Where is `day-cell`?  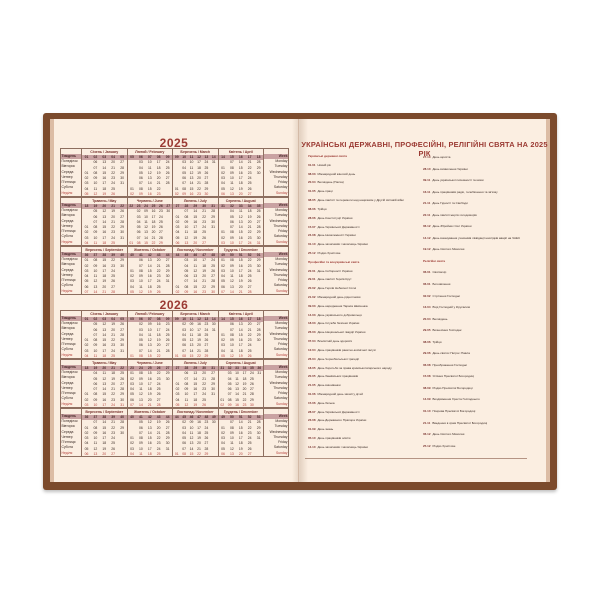
day-cell is located at coordinates (258, 292).